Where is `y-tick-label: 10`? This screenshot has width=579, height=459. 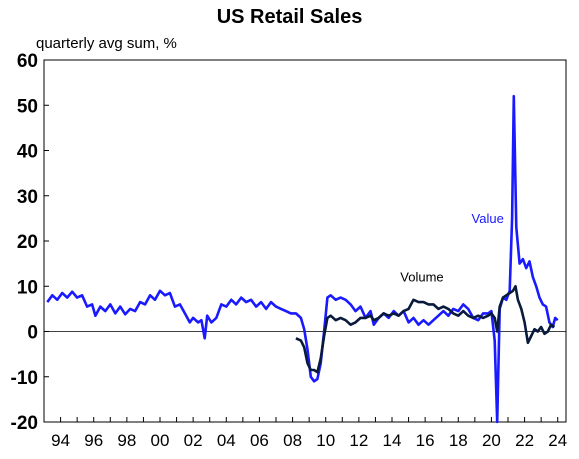 y-tick-label: 10 is located at coordinates (27, 287).